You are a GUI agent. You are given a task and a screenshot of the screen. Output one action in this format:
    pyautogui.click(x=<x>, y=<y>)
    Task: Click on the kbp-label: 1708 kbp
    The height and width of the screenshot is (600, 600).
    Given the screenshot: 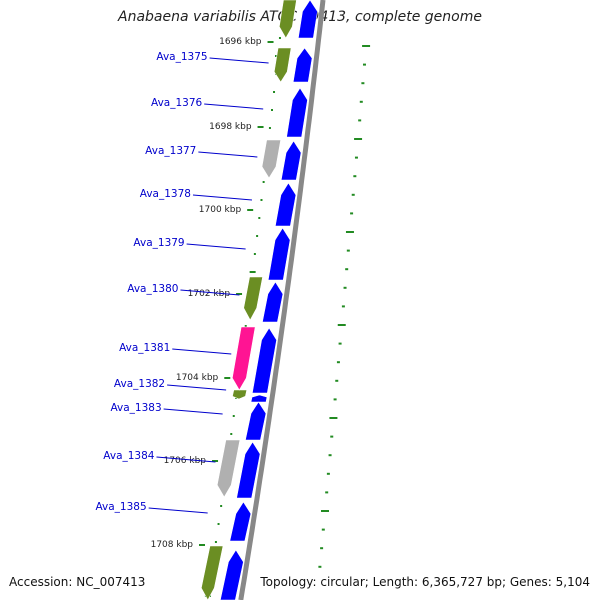 What is the action you would take?
    pyautogui.click(x=172, y=545)
    